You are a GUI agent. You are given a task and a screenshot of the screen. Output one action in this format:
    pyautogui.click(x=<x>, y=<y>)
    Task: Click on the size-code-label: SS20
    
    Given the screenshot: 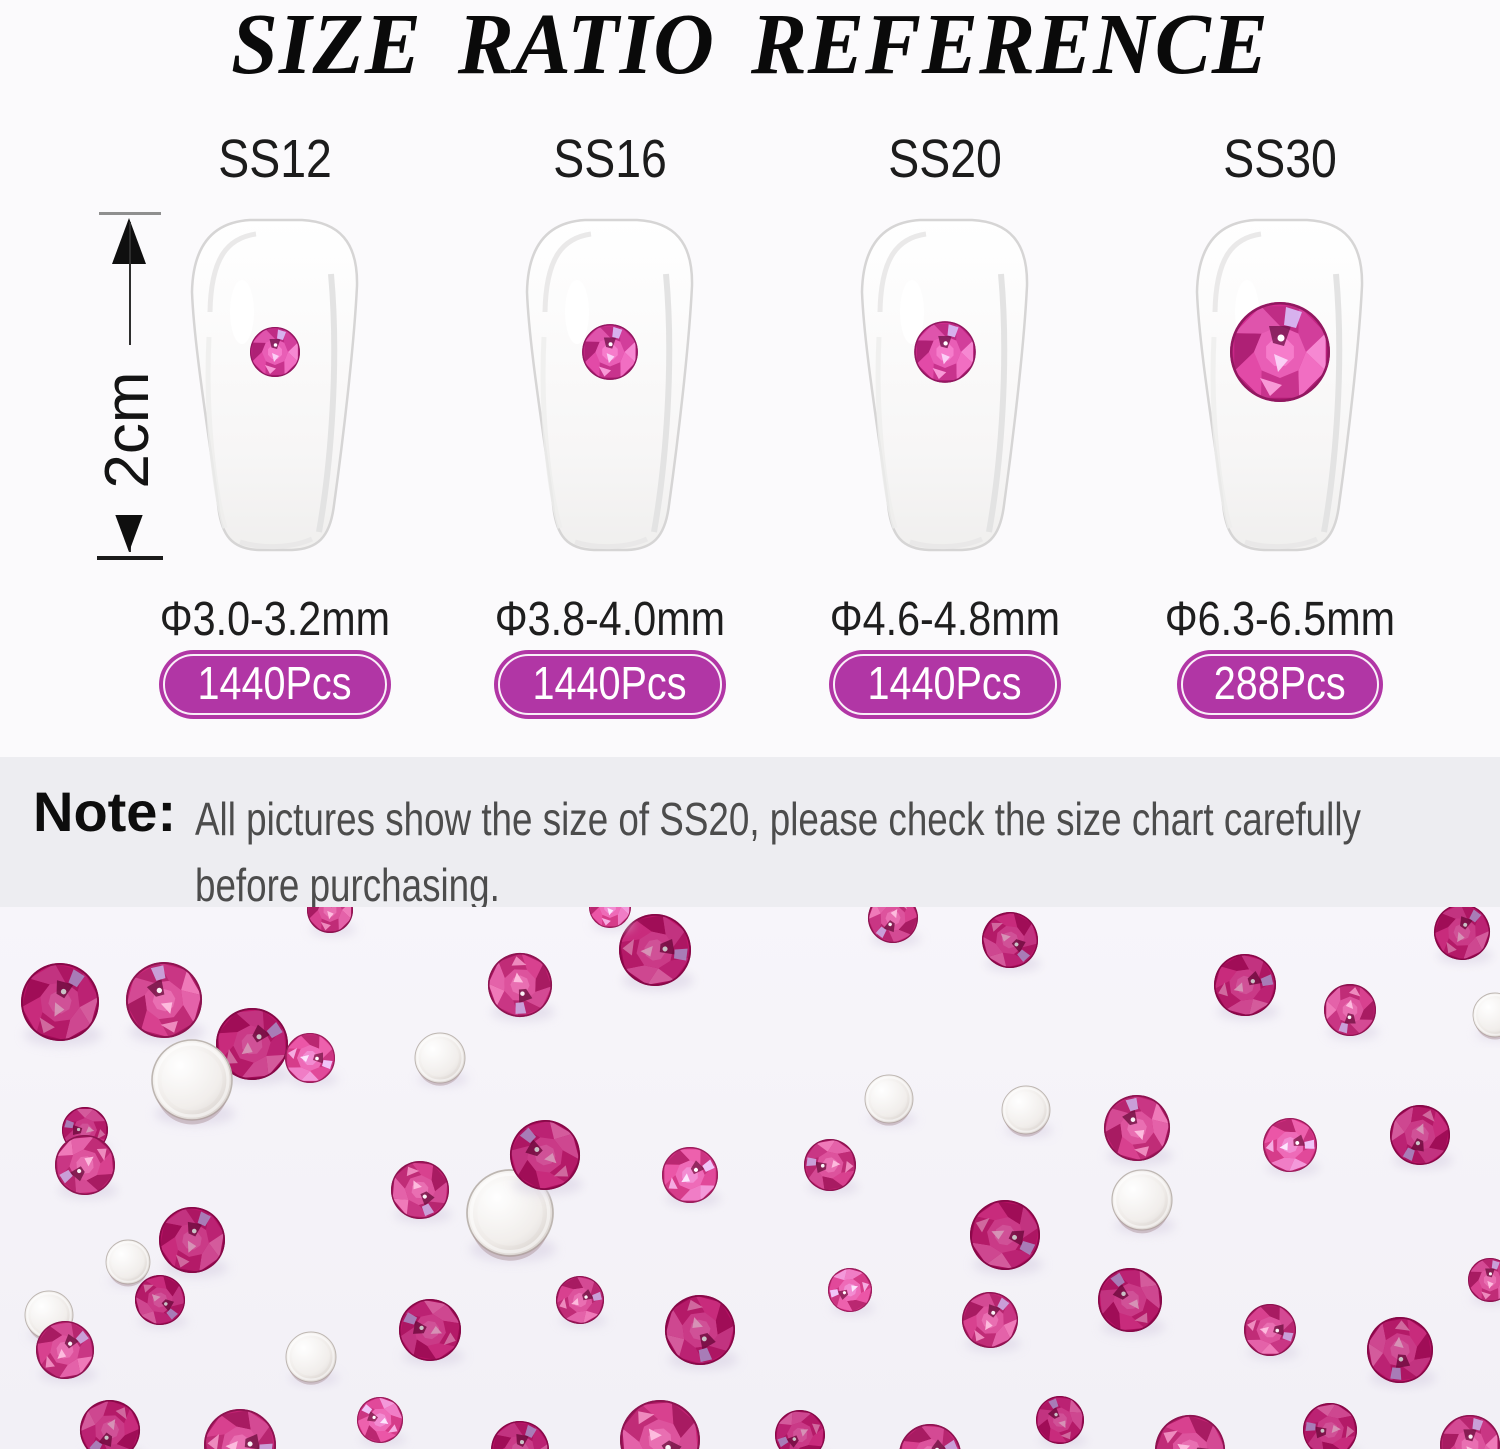 What is the action you would take?
    pyautogui.click(x=945, y=159)
    